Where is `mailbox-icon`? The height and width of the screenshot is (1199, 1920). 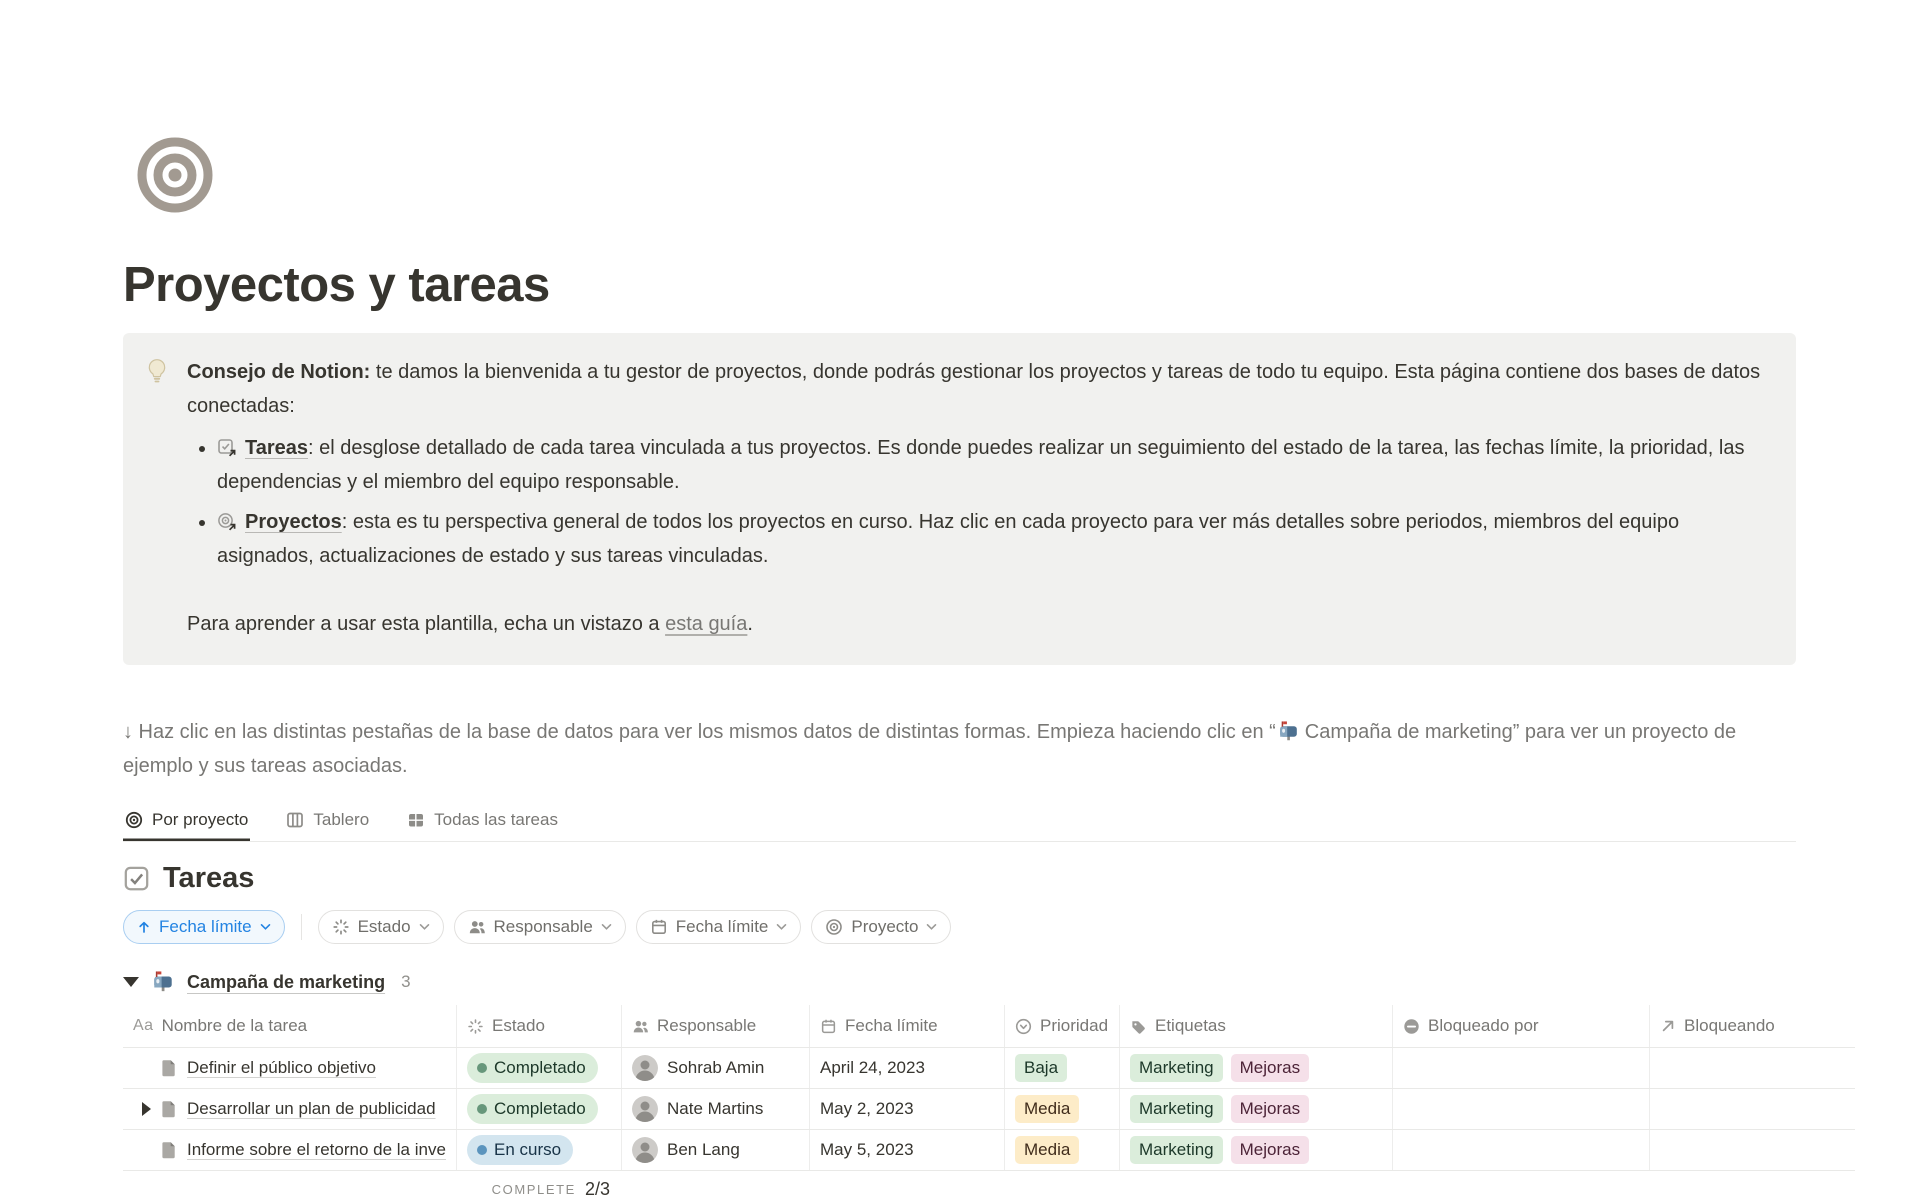
mailbox-icon is located at coordinates (163, 982).